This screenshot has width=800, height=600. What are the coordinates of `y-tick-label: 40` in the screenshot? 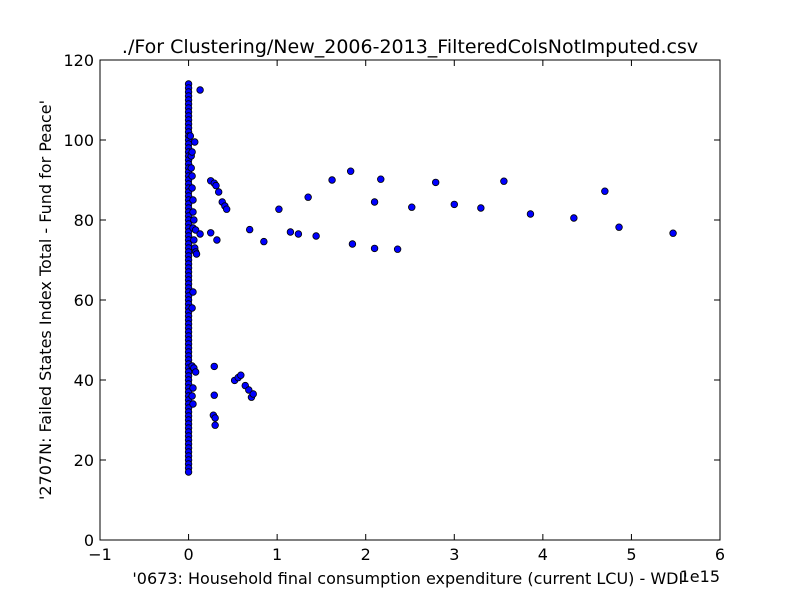 It's located at (84, 380).